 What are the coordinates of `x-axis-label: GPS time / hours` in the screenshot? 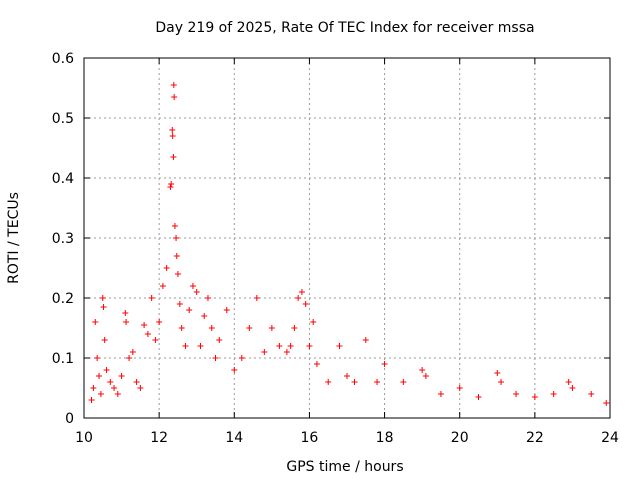 It's located at (344, 467).